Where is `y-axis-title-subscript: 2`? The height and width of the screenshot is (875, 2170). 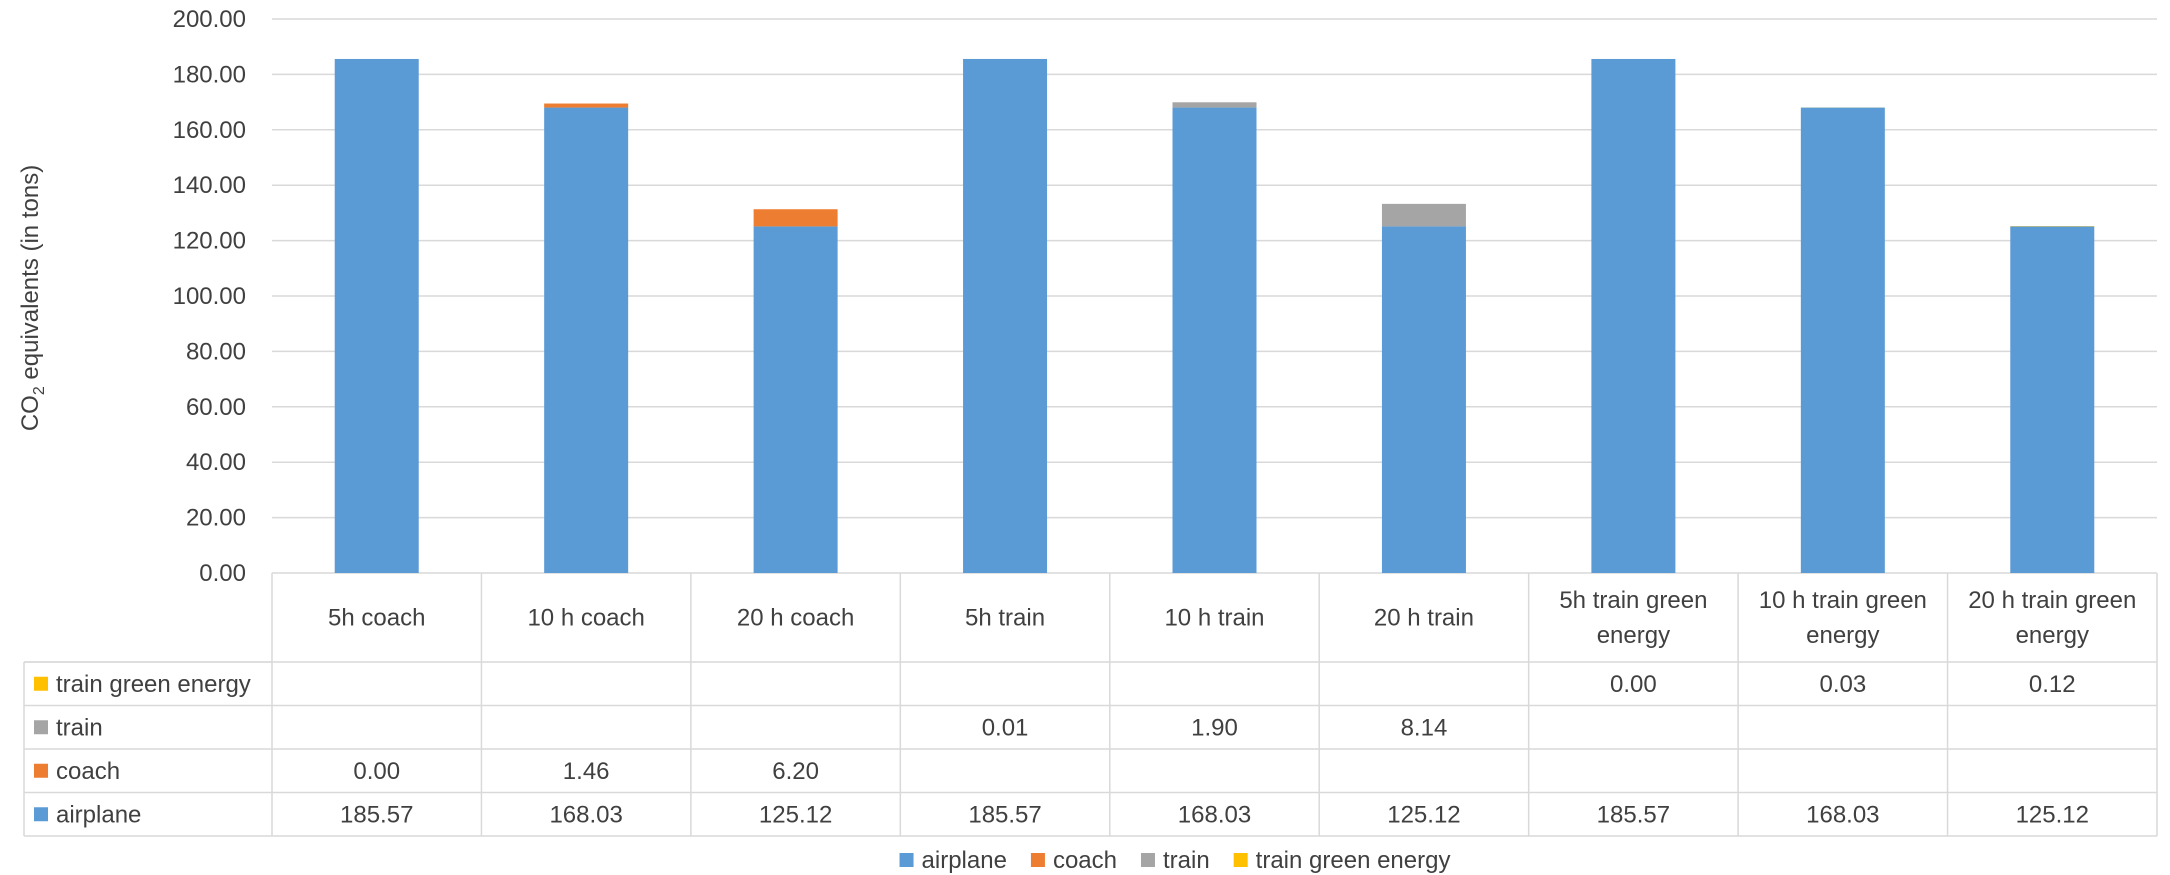
y-axis-title-subscript: 2 is located at coordinates (39, 390).